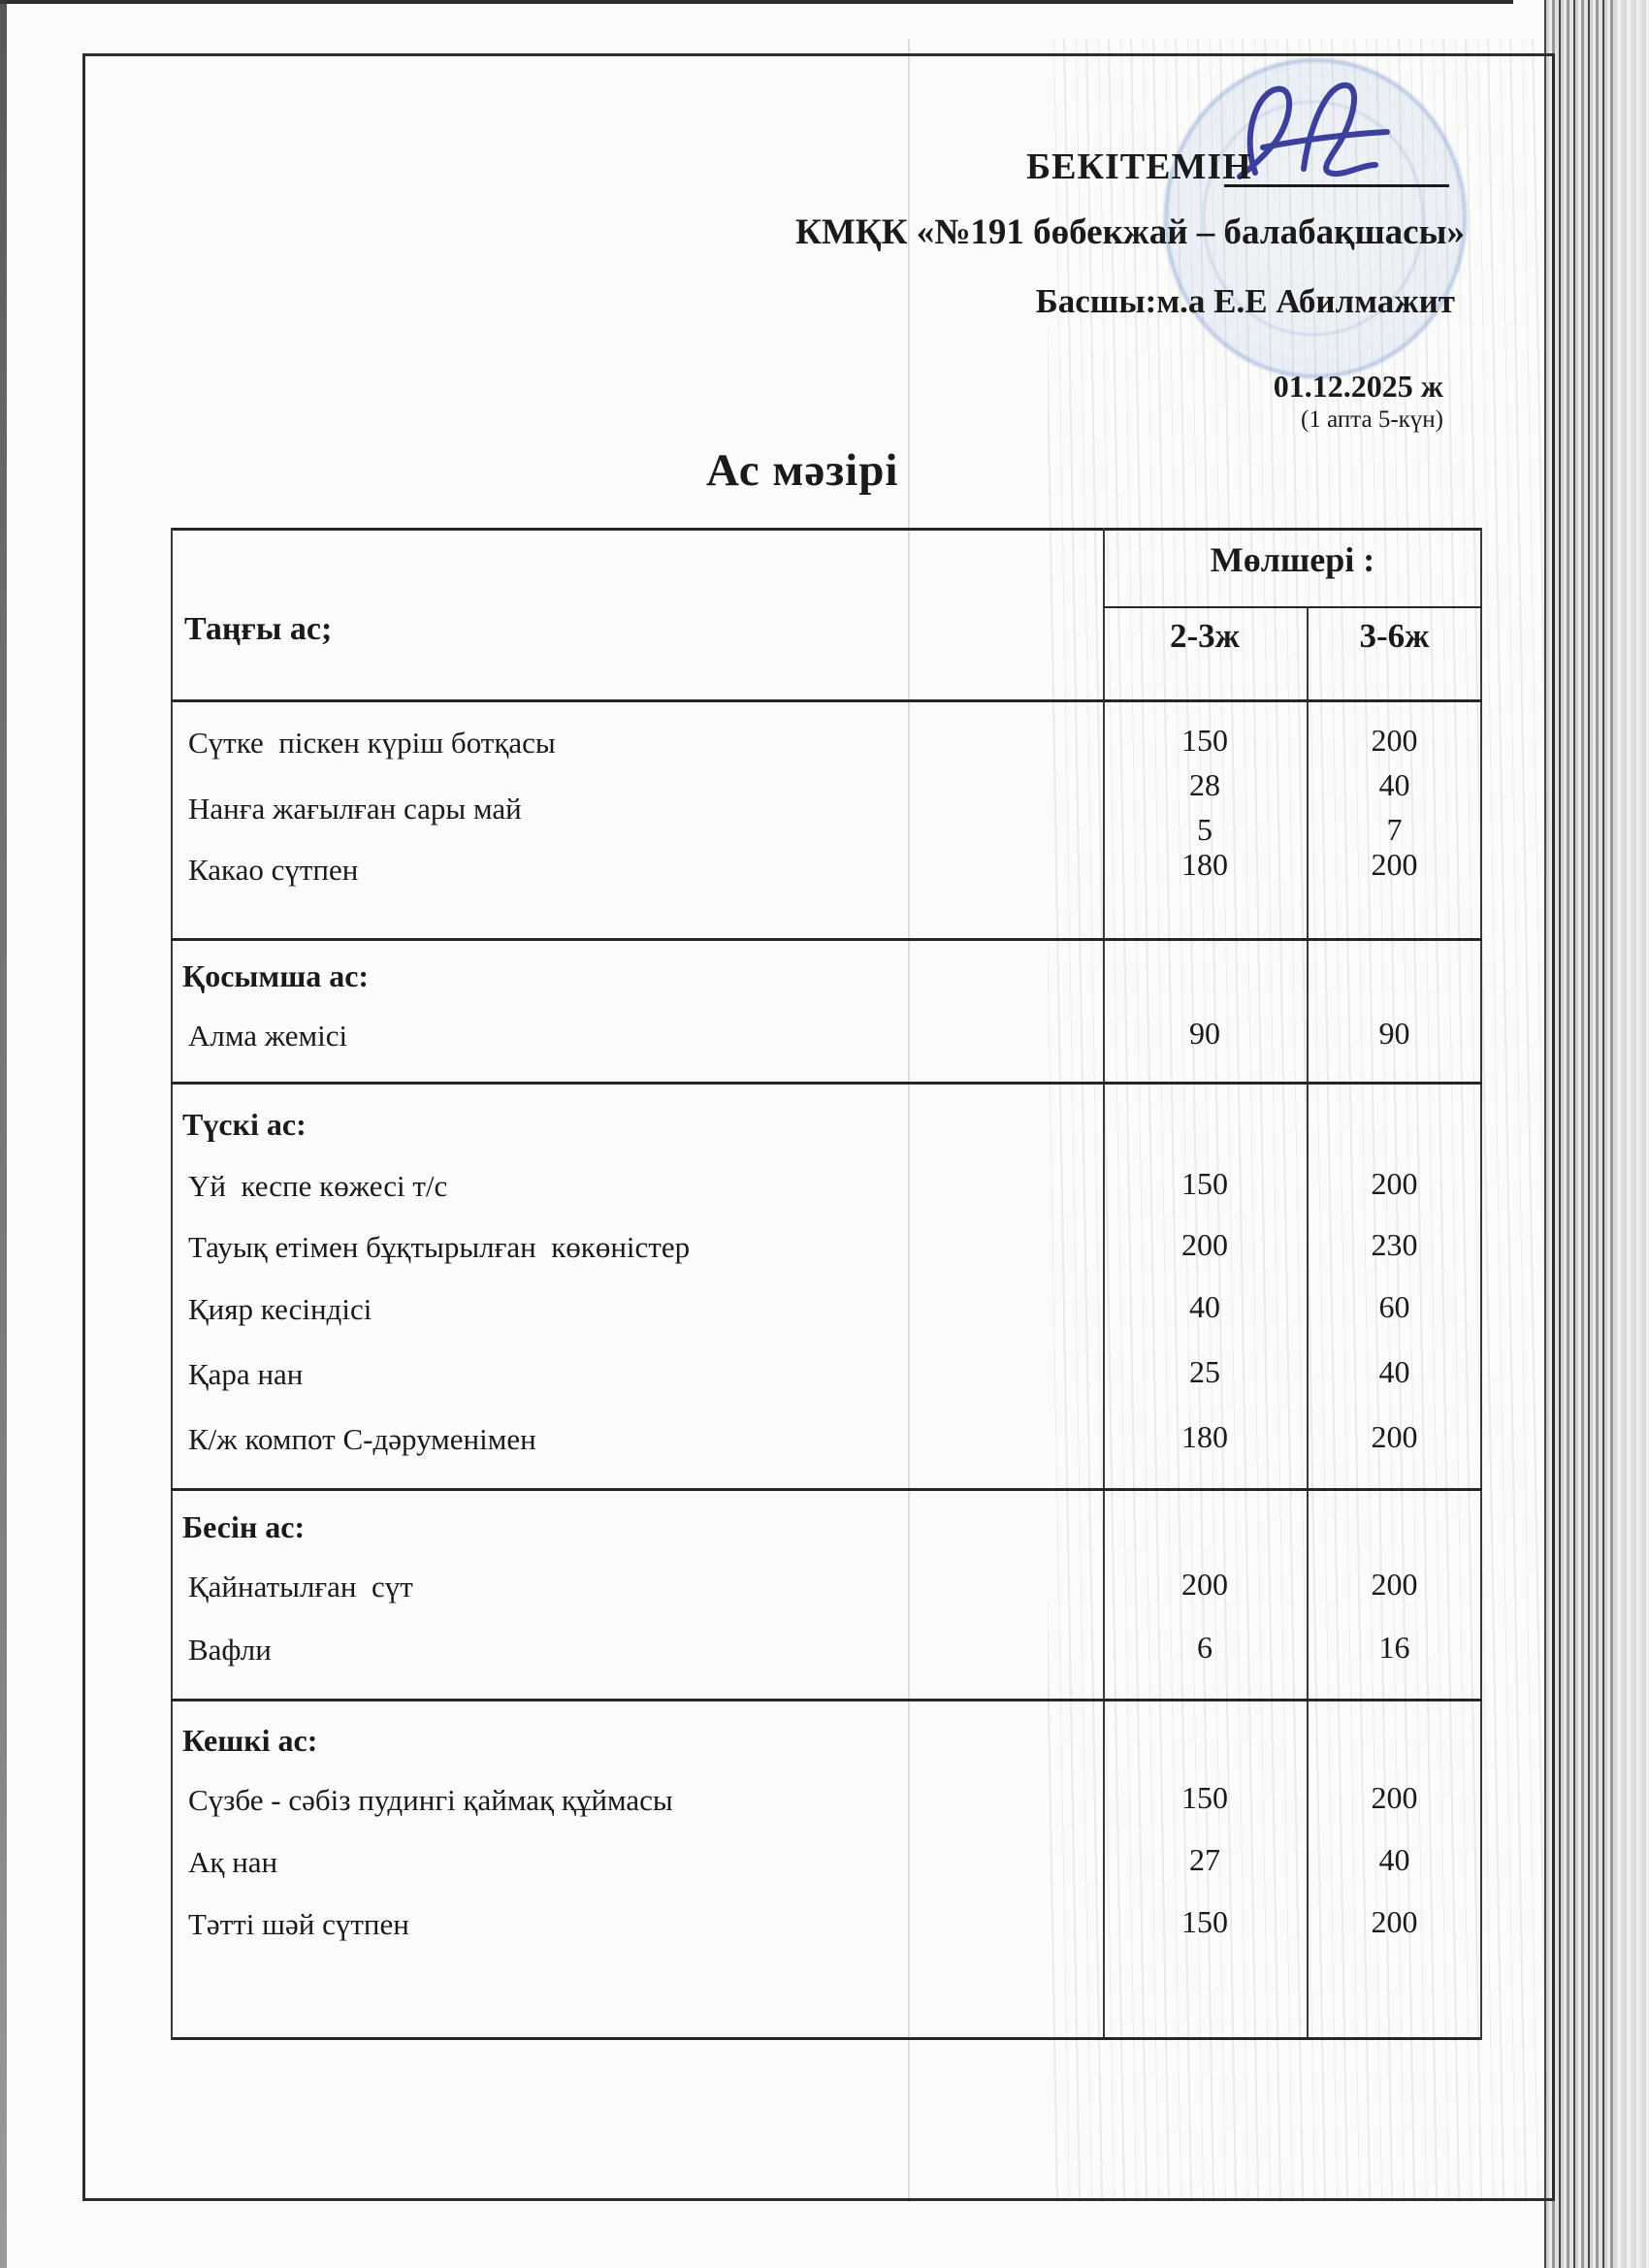 This screenshot has height=2268, width=1649. I want to click on portion-value: 25, so click(1204, 1371).